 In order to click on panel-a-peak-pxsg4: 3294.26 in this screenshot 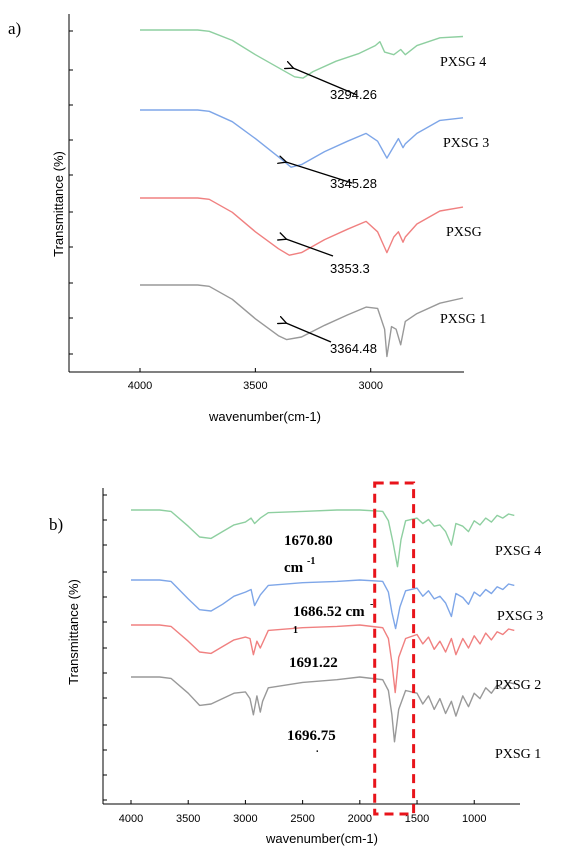, I will do `click(353, 94)`.